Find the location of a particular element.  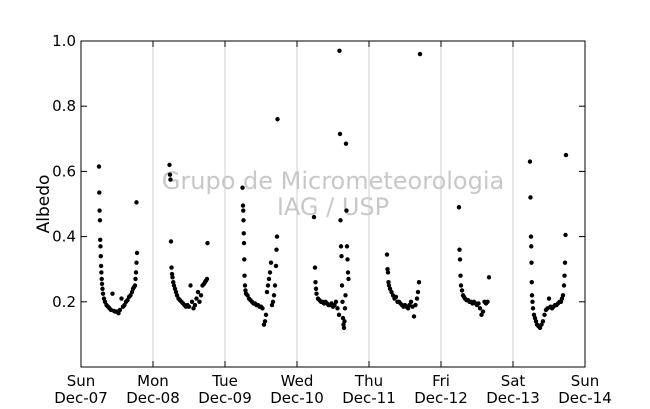

x-tick-label-day: Thu is located at coordinates (368, 381).